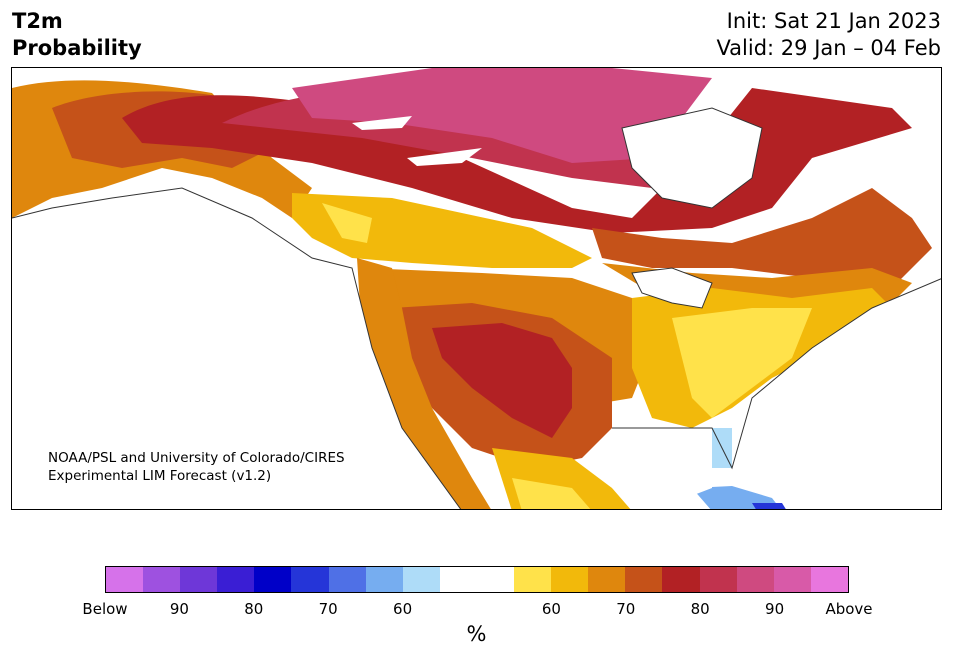 The width and height of the screenshot is (953, 659). I want to click on region-yellow-mexico, so click(551, 493).